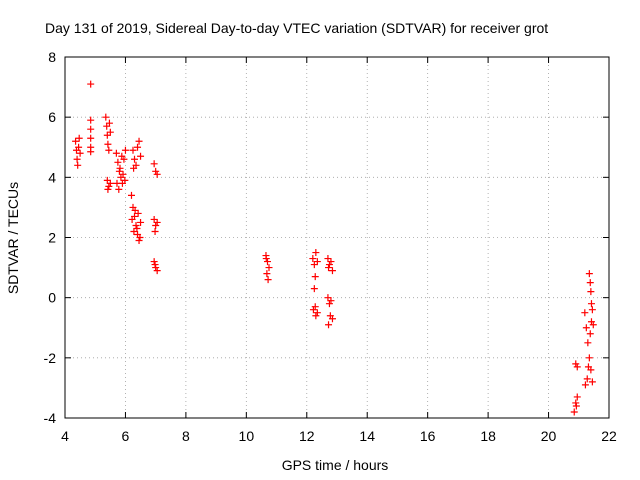 The image size is (640, 480). What do you see at coordinates (52, 57) in the screenshot?
I see `y-tick-label: 8` at bounding box center [52, 57].